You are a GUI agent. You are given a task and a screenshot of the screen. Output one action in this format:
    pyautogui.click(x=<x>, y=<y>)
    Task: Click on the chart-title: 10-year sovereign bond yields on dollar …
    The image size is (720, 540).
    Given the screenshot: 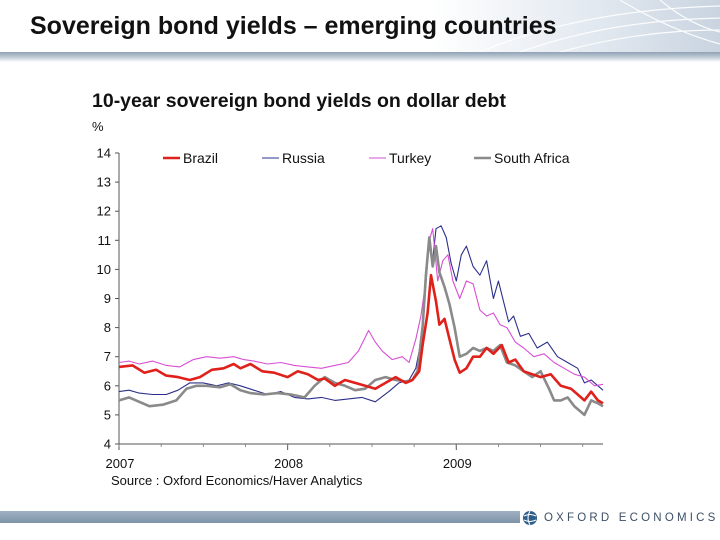 What is the action you would take?
    pyautogui.click(x=299, y=101)
    